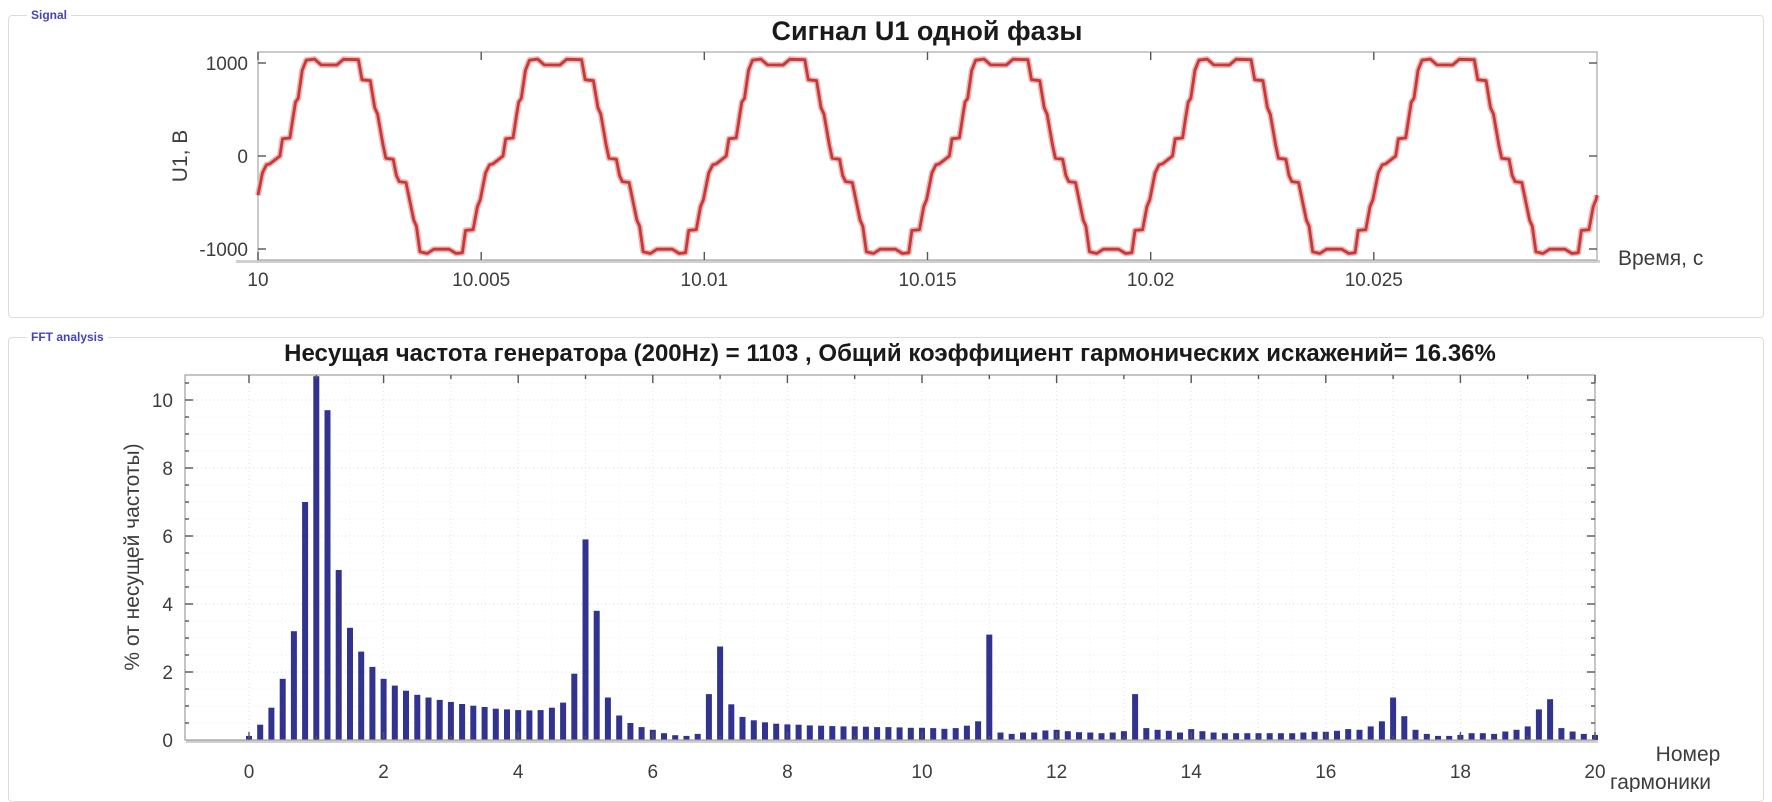  Describe the element at coordinates (787, 772) in the screenshot. I see `x-tick-label: 8` at that location.